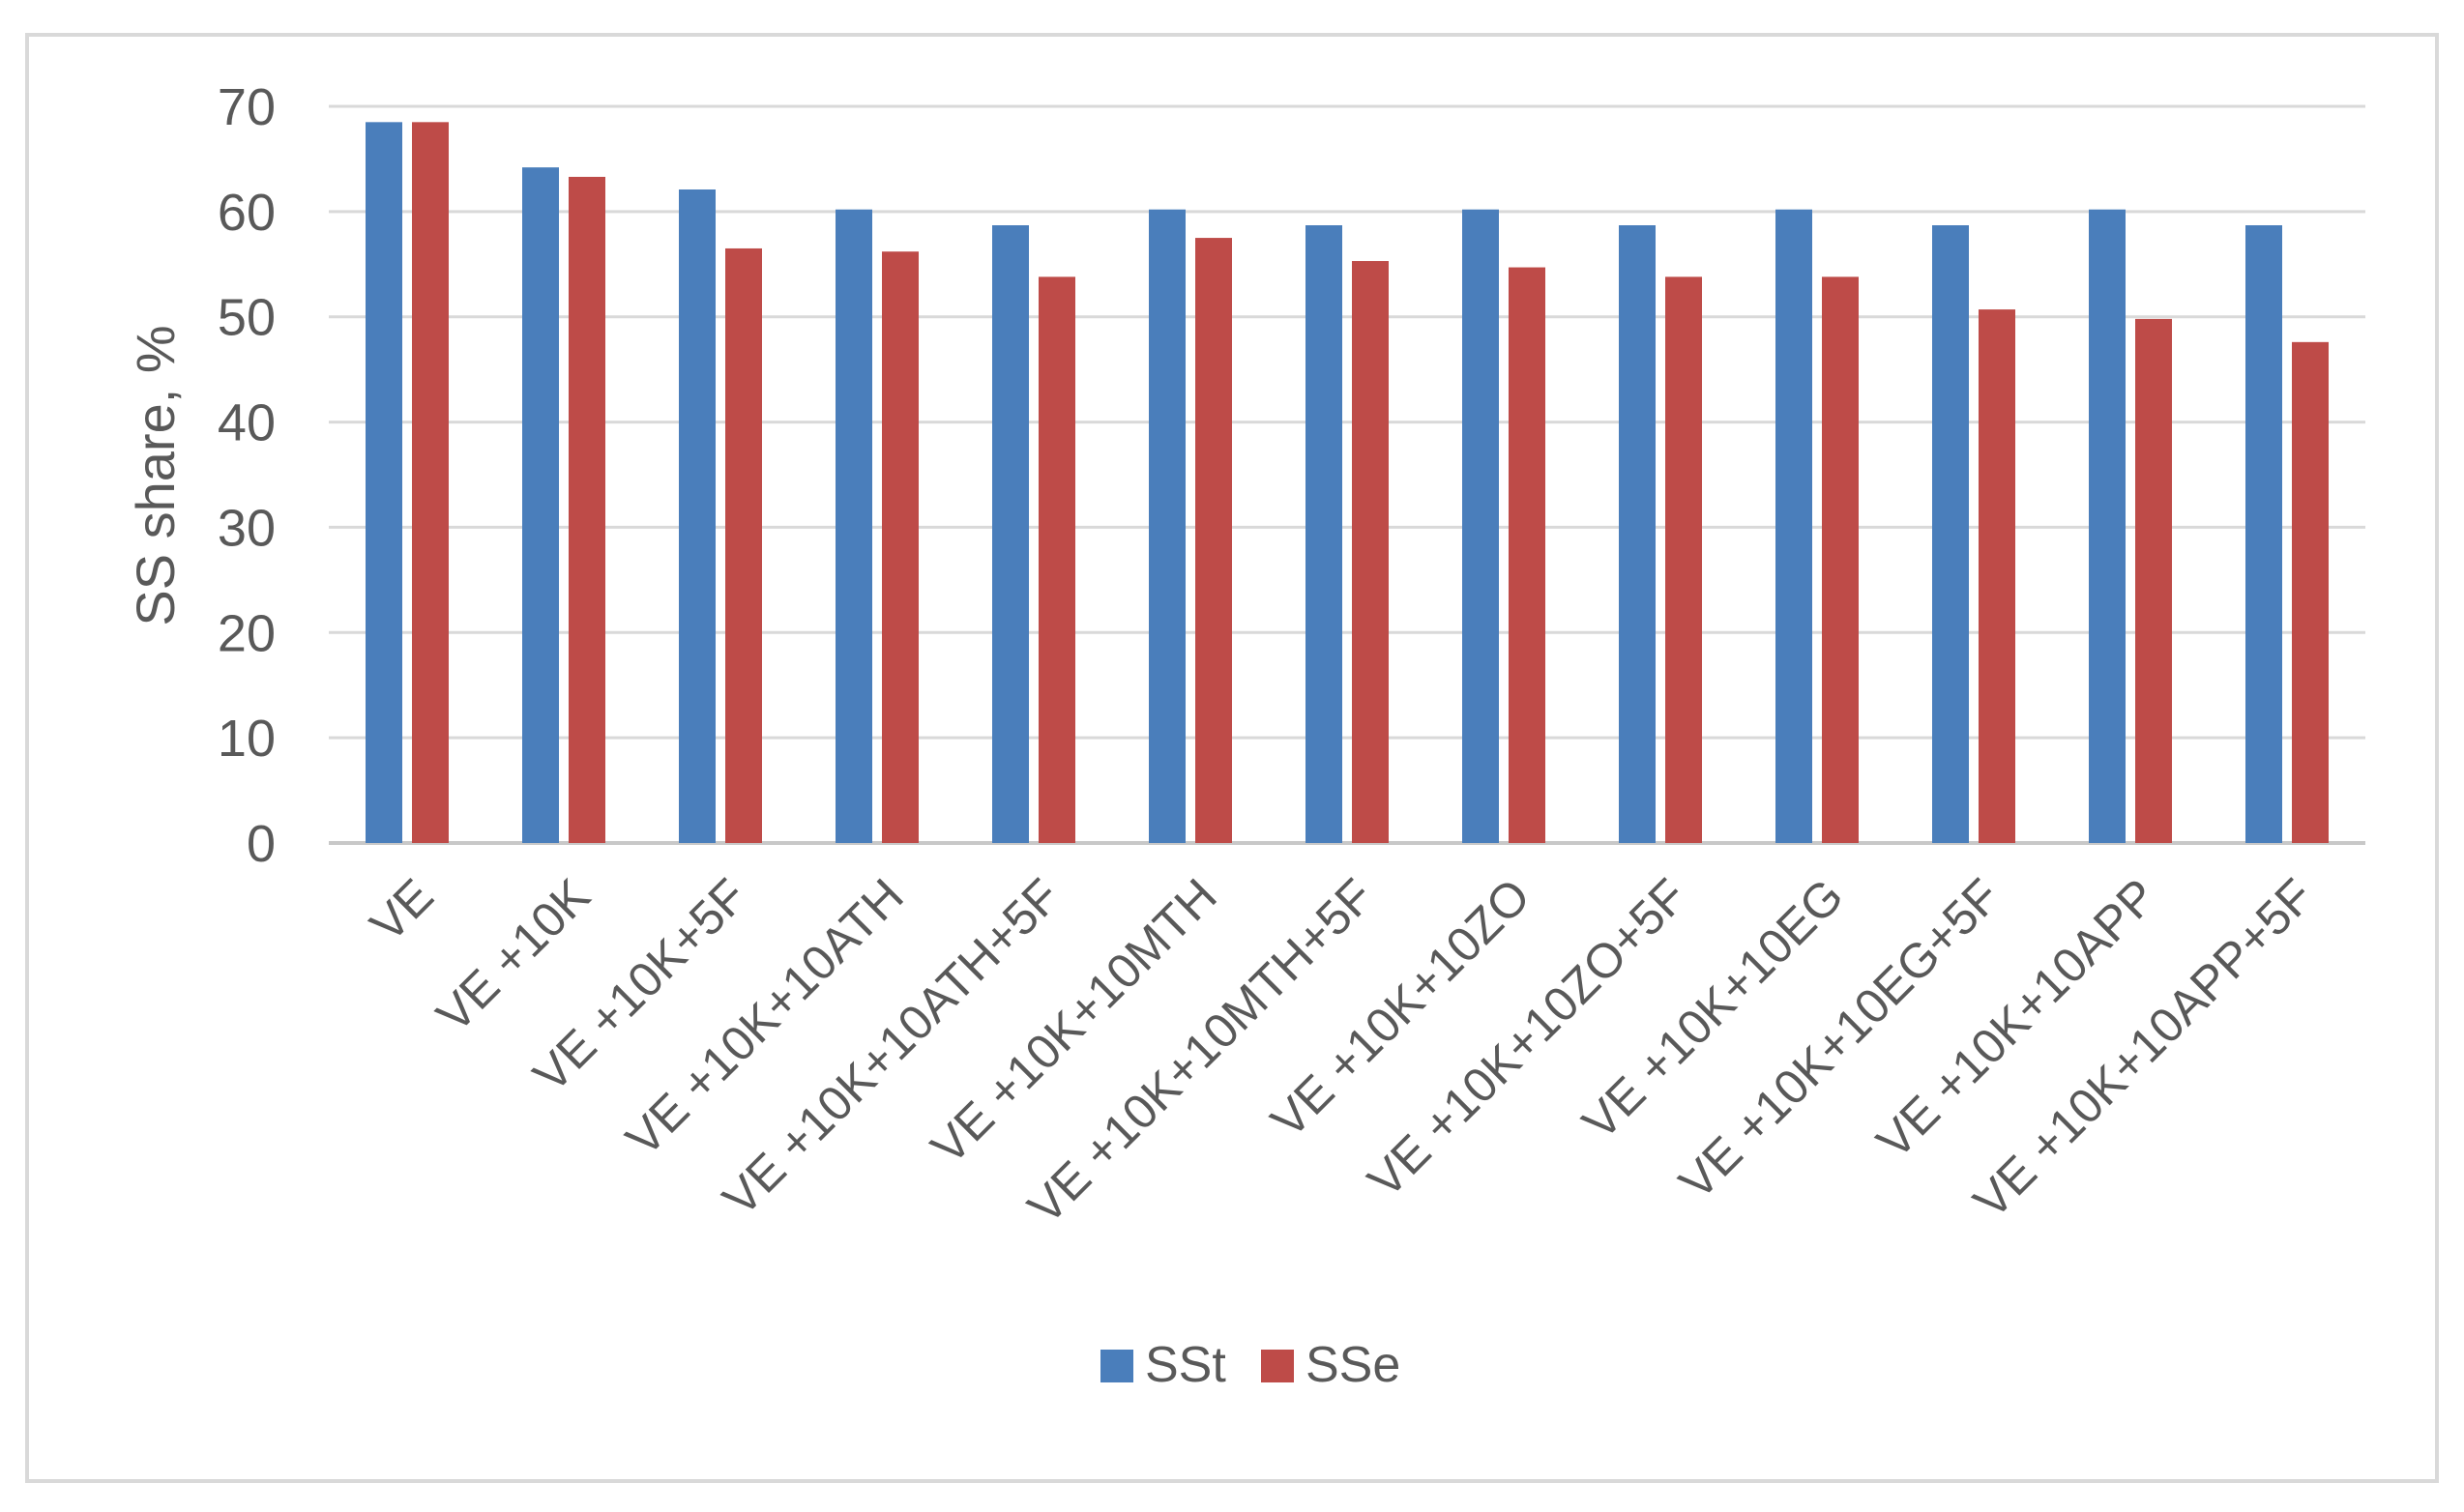 Image resolution: width=2464 pixels, height=1512 pixels. I want to click on y-axis-tick-labels: 0 10 20 30 40 50 60 70, so click(247, 475).